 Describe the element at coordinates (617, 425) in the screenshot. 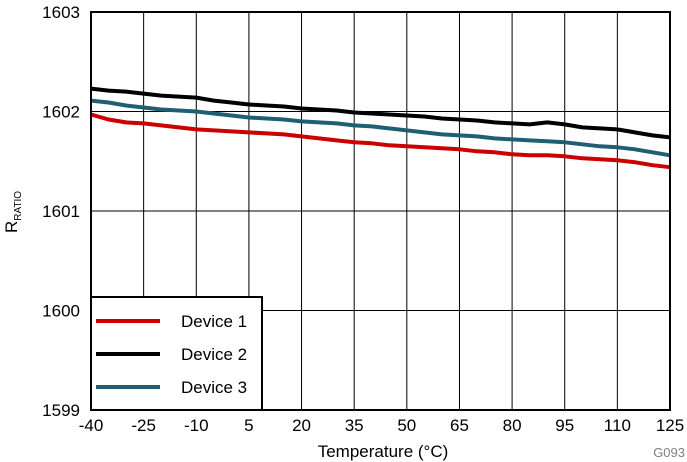

I see `x-tick-label: 110` at that location.